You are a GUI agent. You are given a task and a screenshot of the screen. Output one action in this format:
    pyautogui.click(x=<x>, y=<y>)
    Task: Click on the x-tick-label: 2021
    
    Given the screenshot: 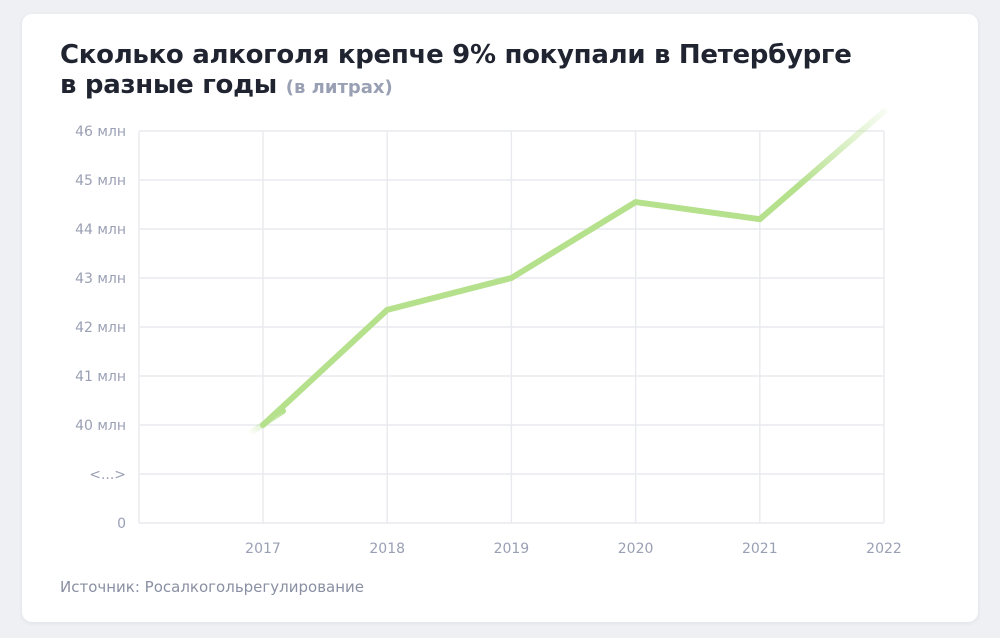 What is the action you would take?
    pyautogui.click(x=760, y=549)
    